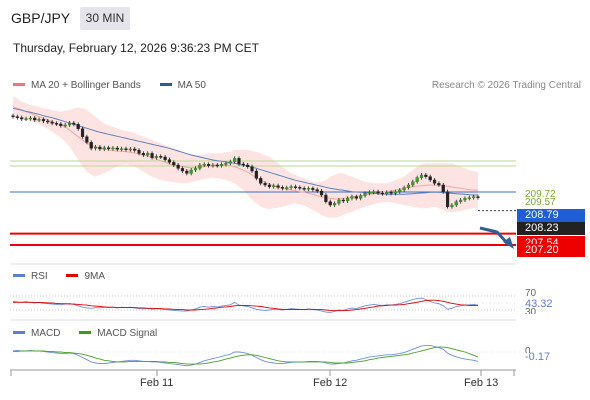 The height and width of the screenshot is (400, 590). I want to click on time-axis, so click(263, 372).